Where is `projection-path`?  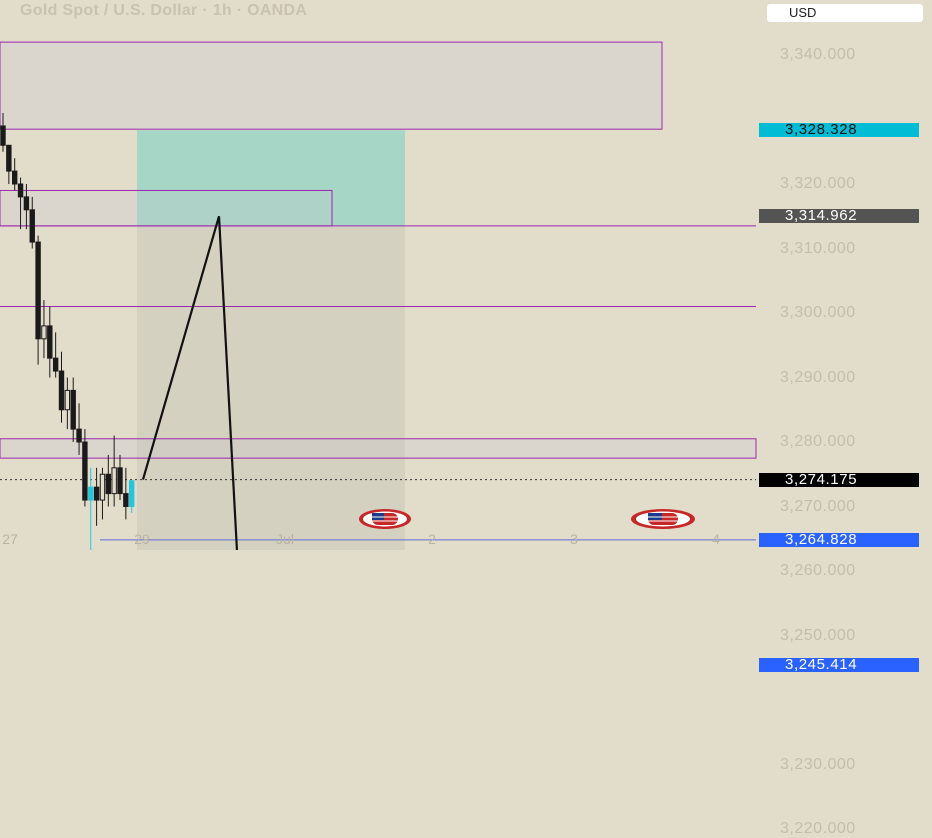
projection-path is located at coordinates (193, 439).